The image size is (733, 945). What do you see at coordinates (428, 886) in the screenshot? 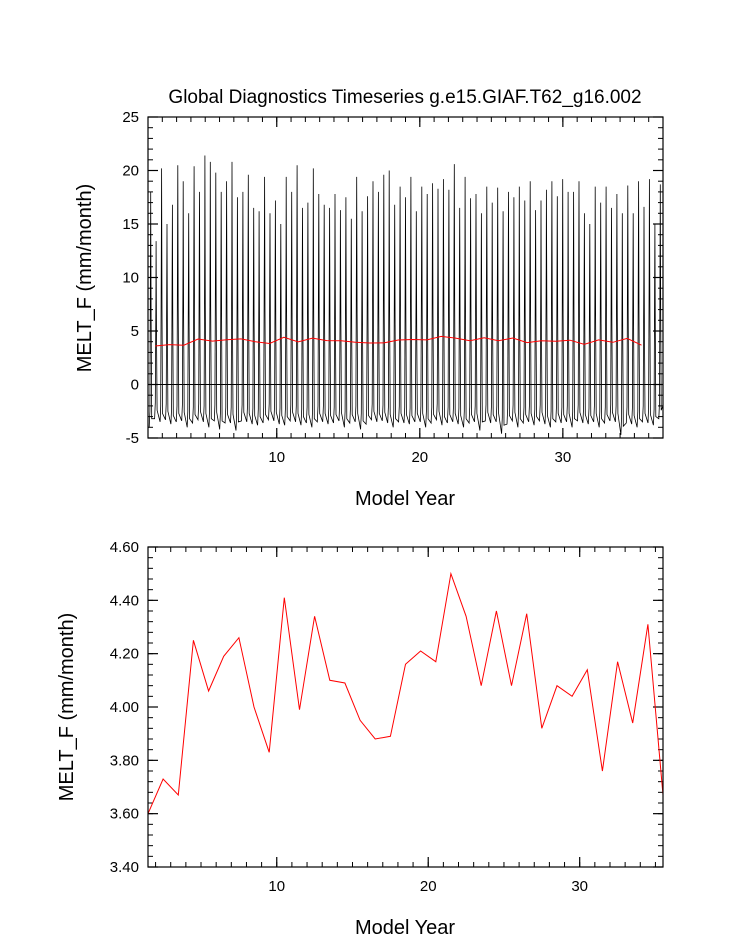
I see `bottom-x-tick-label: 20` at bounding box center [428, 886].